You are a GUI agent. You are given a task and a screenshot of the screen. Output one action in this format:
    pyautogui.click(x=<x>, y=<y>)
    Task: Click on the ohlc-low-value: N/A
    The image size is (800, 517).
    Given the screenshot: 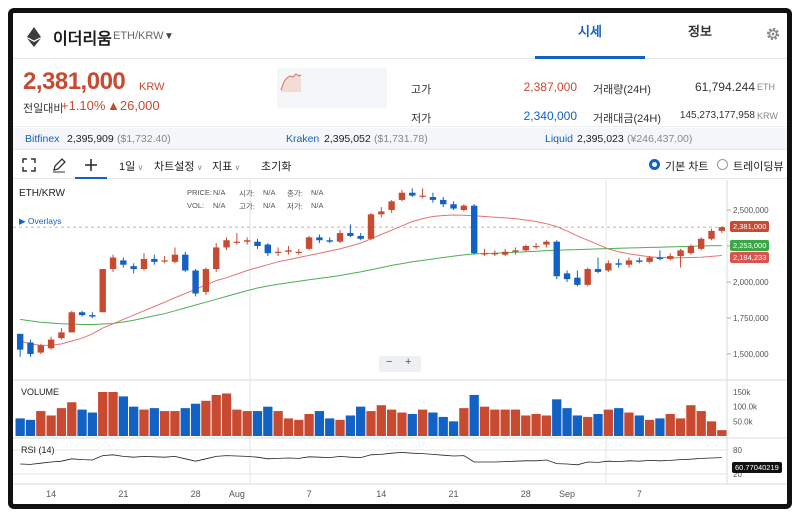 What is the action you would take?
    pyautogui.click(x=317, y=205)
    